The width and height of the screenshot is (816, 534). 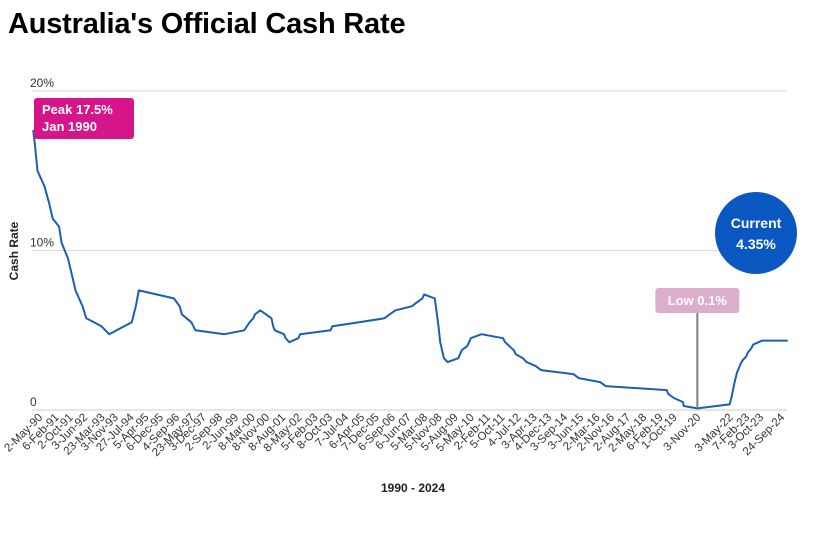 What do you see at coordinates (756, 244) in the screenshot?
I see `current-label-line2: 4.35%` at bounding box center [756, 244].